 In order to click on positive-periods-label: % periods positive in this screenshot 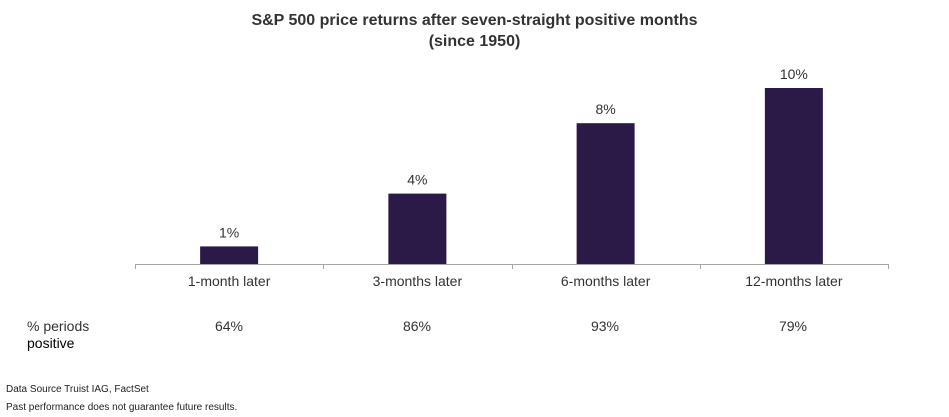, I will do `click(58, 335)`.